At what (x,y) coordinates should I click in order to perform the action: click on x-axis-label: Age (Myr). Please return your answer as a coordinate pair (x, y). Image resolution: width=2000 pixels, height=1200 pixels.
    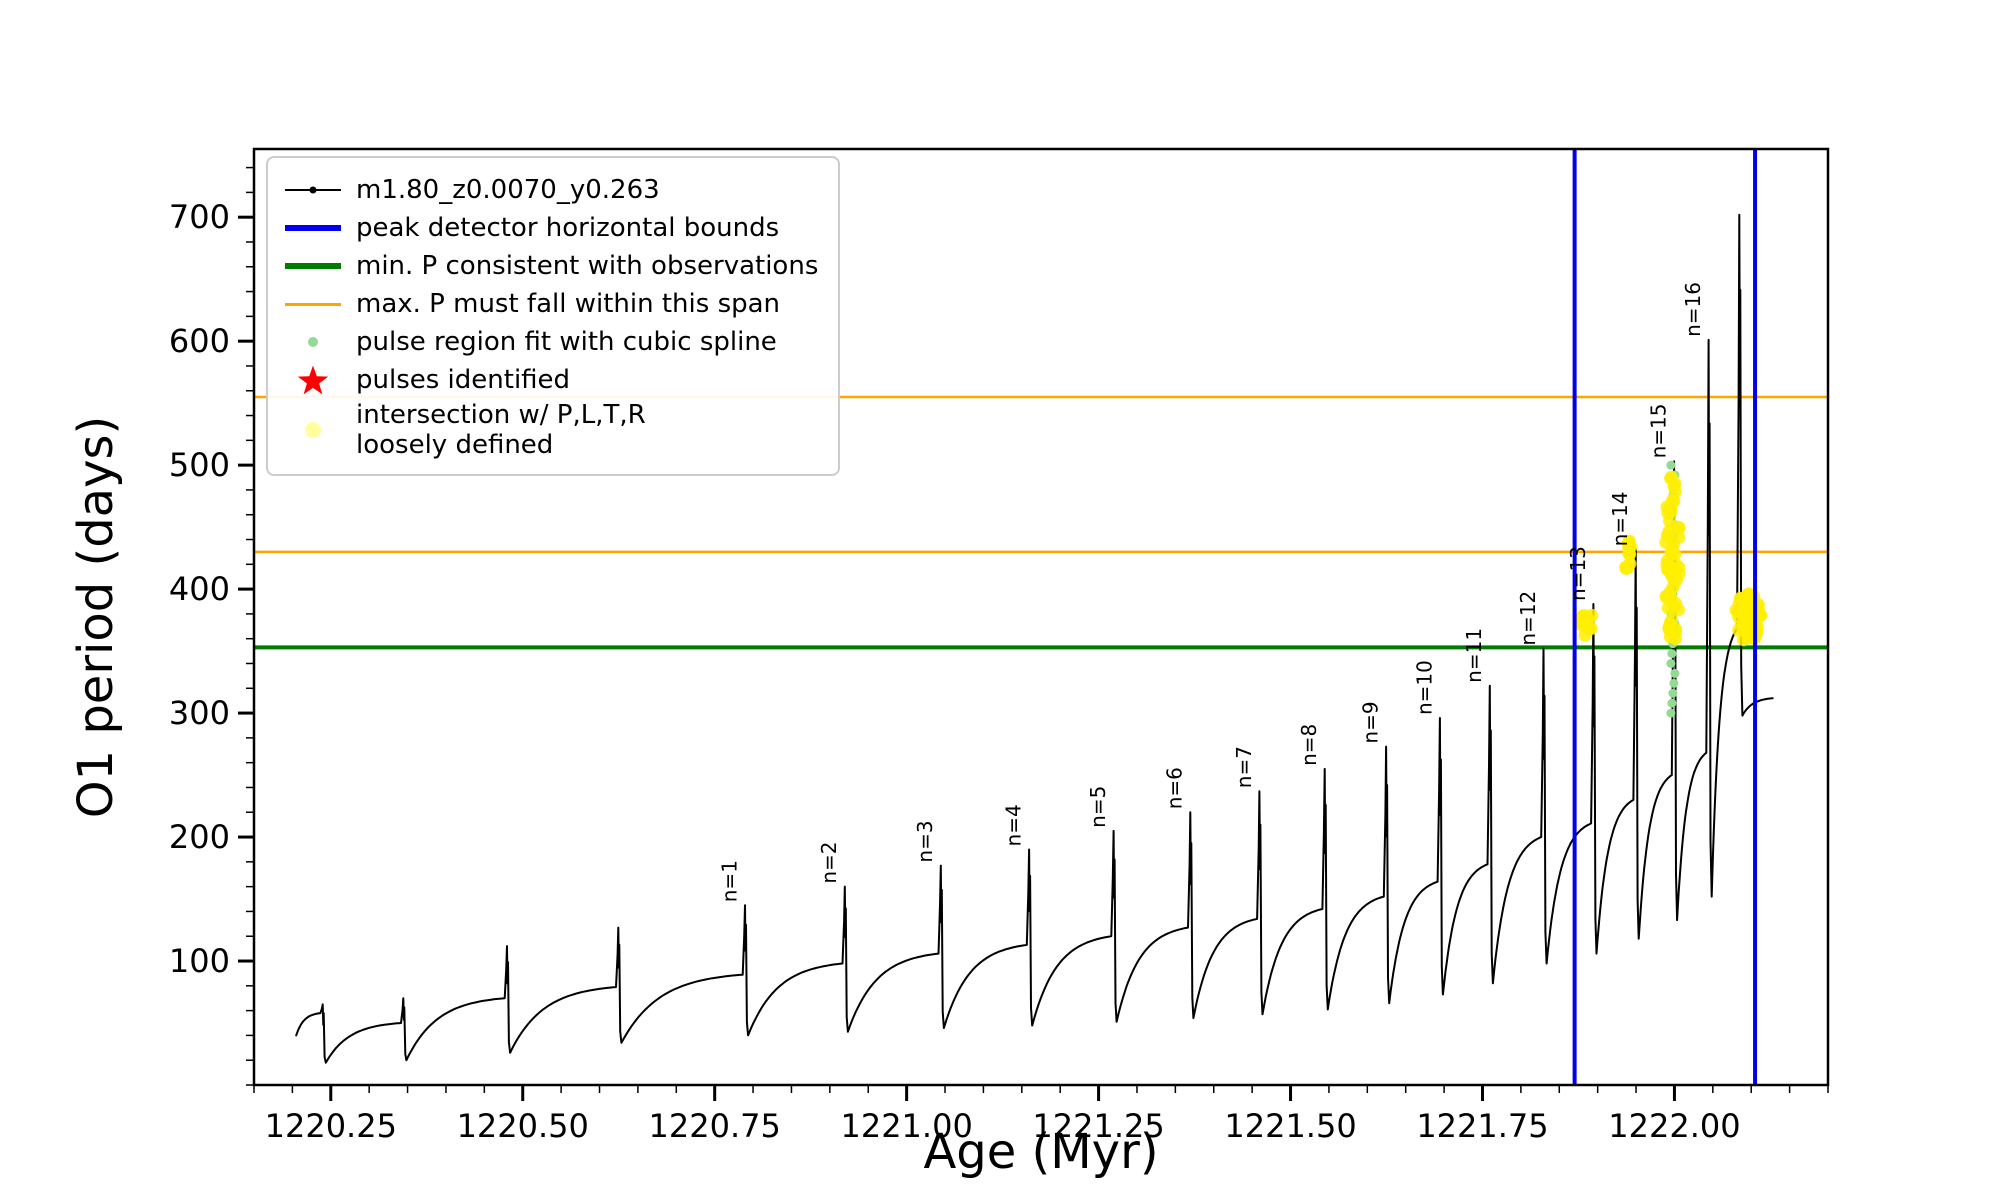
    Looking at the image, I should click on (1040, 1152).